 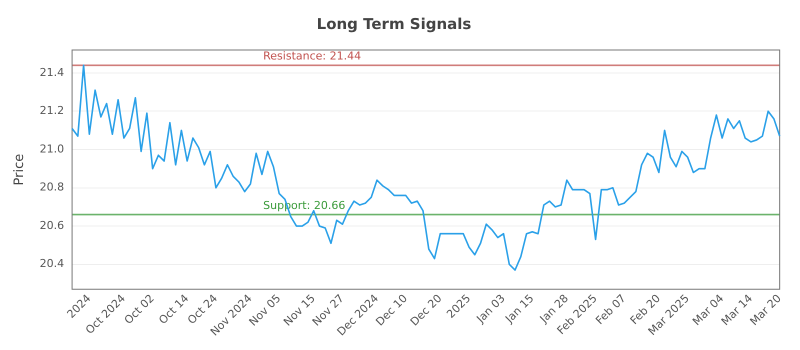 I want to click on y-tick-label: 21.0, so click(x=52, y=149).